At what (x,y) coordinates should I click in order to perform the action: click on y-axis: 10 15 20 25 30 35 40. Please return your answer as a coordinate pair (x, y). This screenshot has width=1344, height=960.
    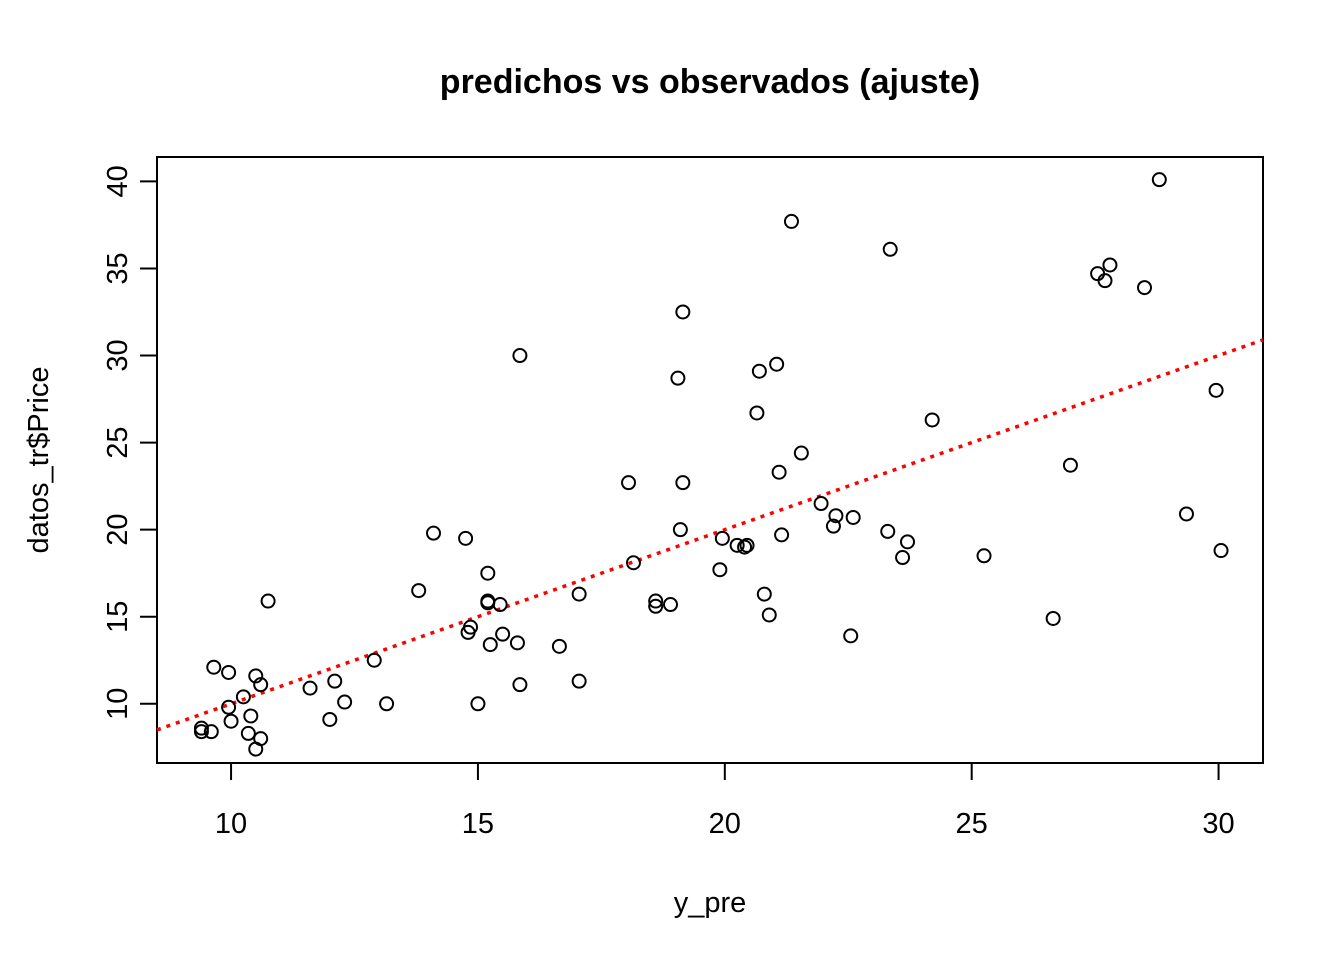
    Looking at the image, I should click on (130, 442).